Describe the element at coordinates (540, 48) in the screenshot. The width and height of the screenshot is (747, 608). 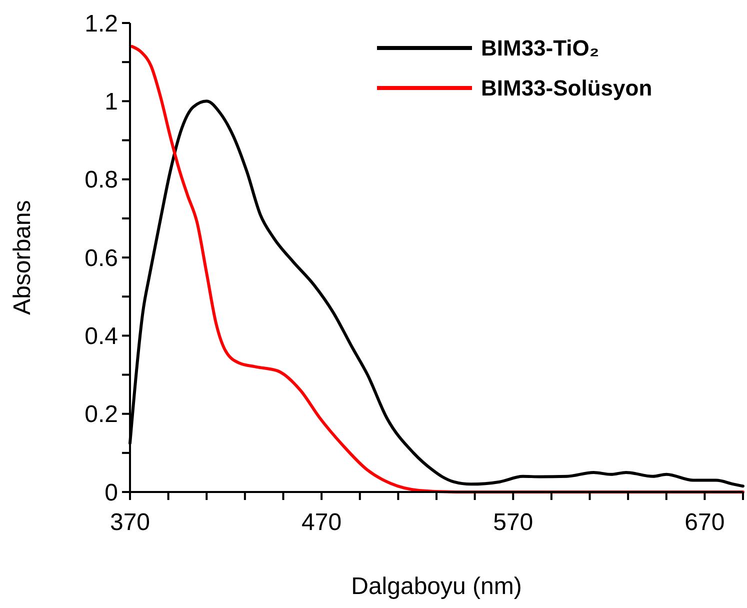
I see `legend-label: BIM33-TiO₂` at that location.